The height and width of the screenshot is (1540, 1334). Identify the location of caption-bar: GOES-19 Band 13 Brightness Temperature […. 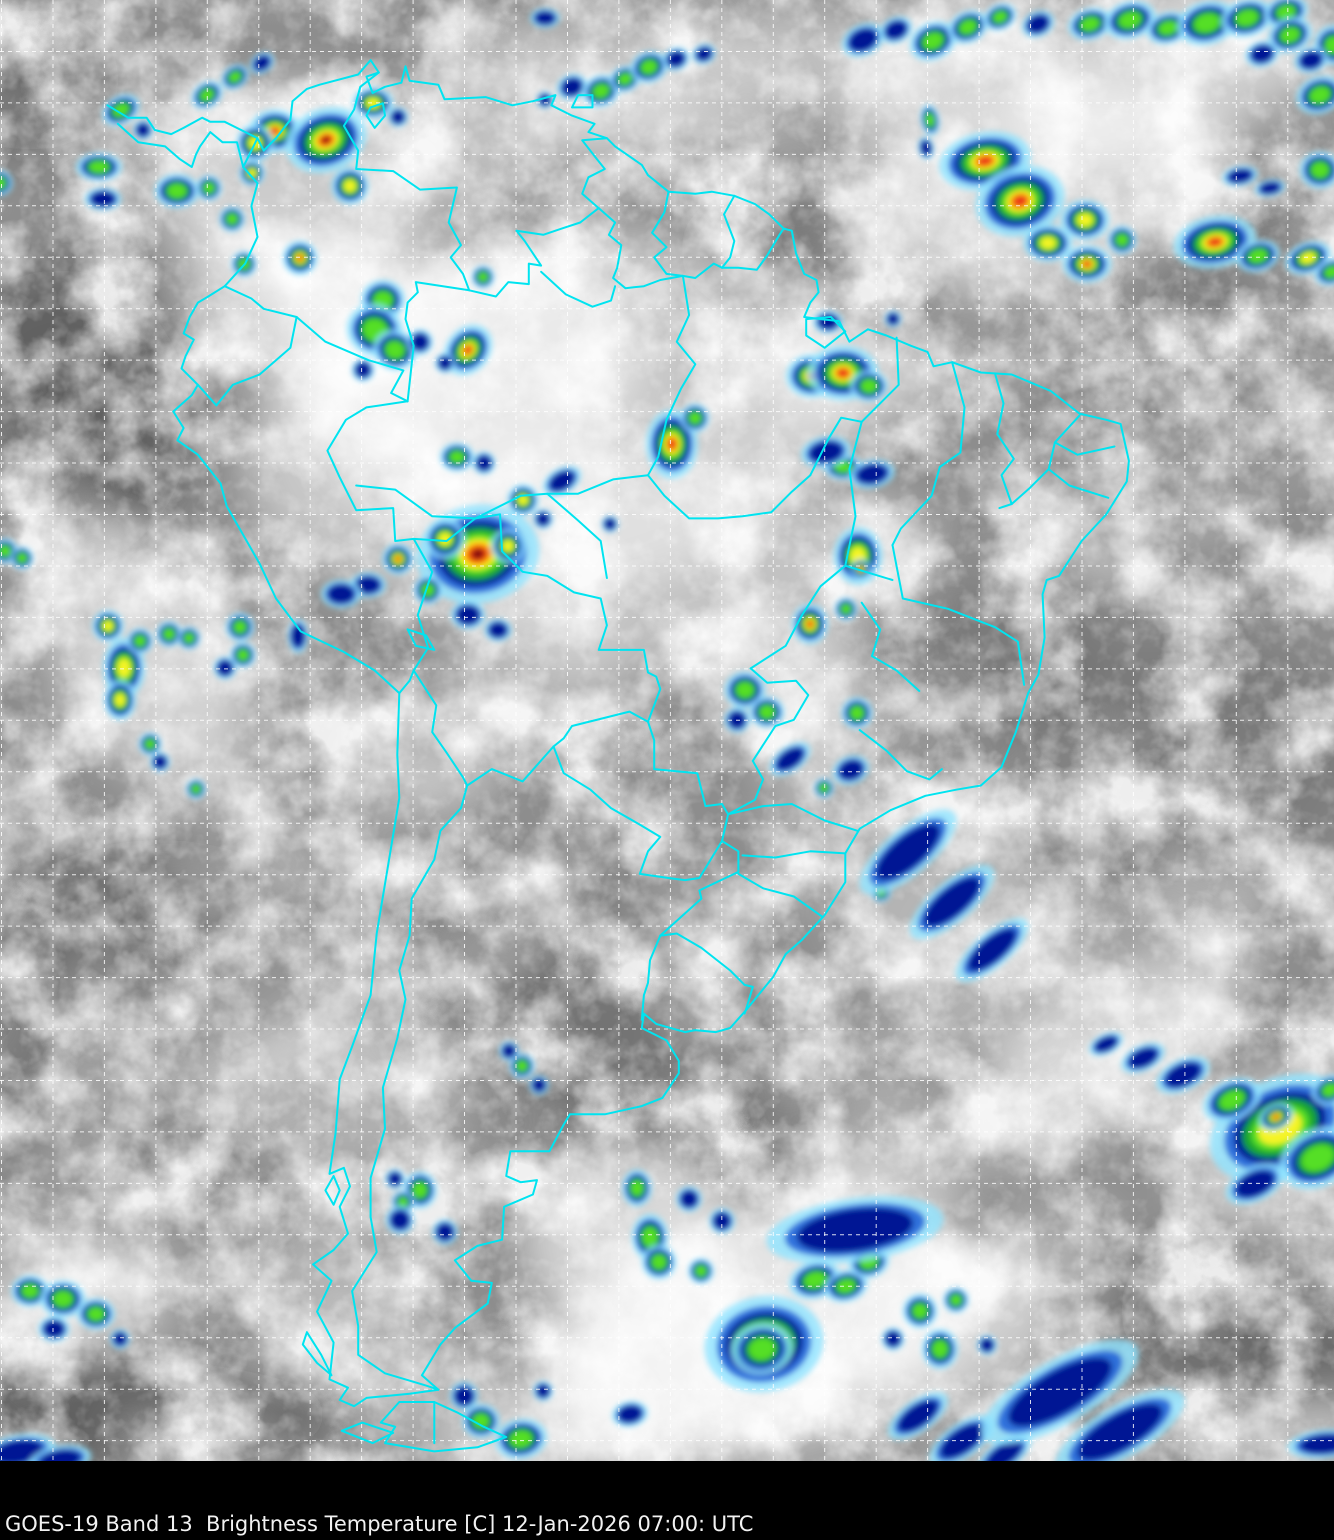
(667, 1500).